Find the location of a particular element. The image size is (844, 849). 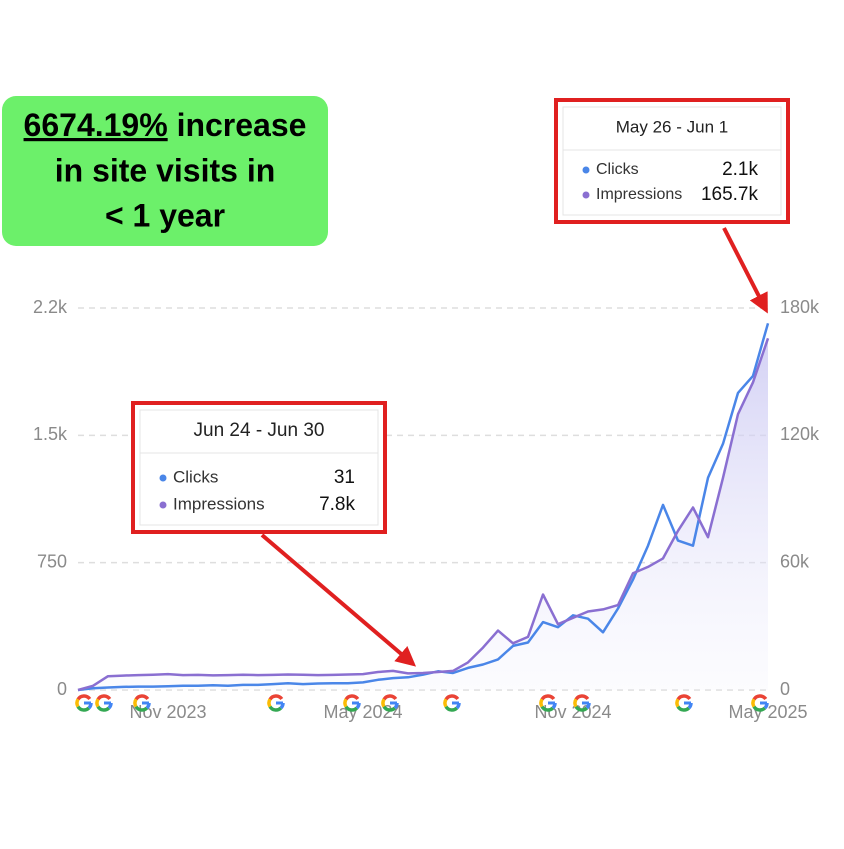

y-tick-label: 750 is located at coordinates (52, 561).